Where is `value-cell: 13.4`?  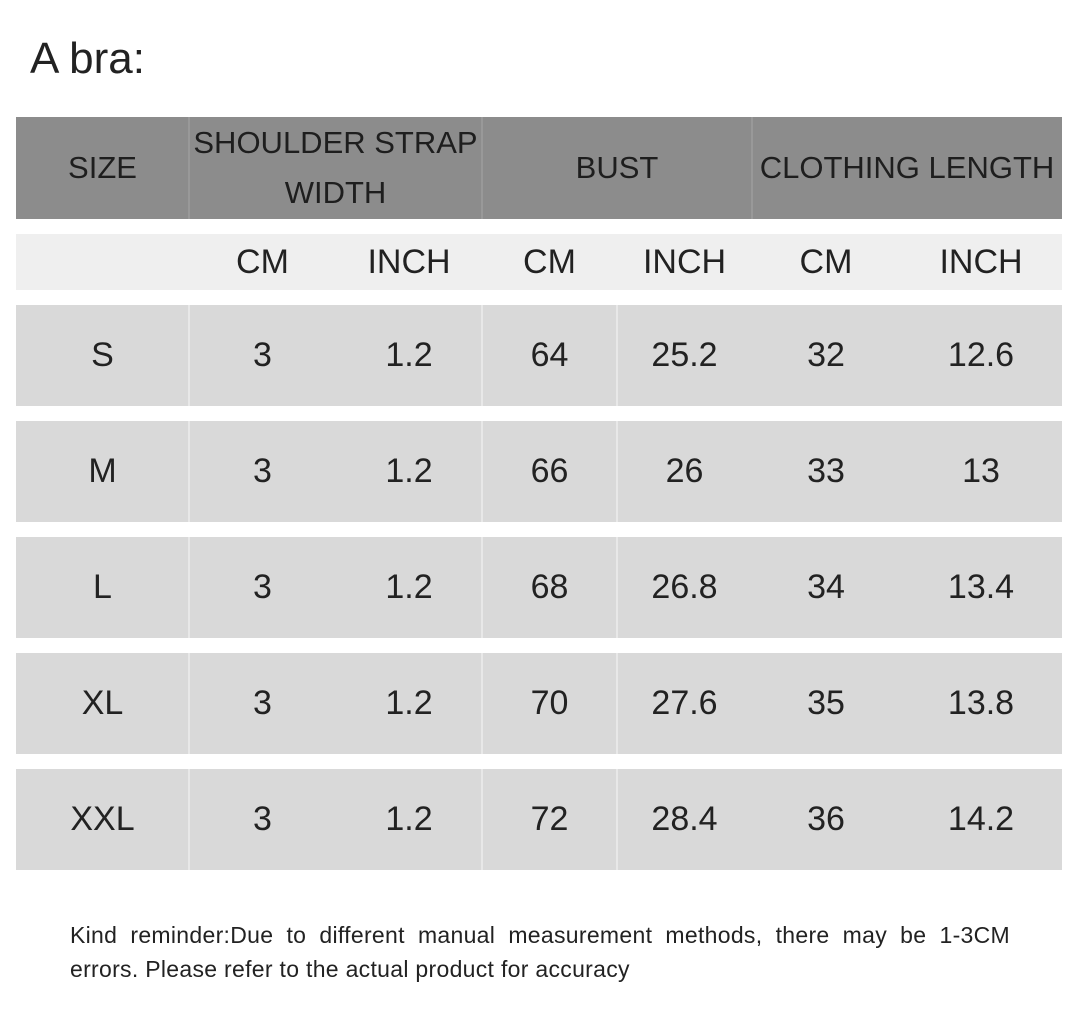
value-cell: 13.4 is located at coordinates (981, 587).